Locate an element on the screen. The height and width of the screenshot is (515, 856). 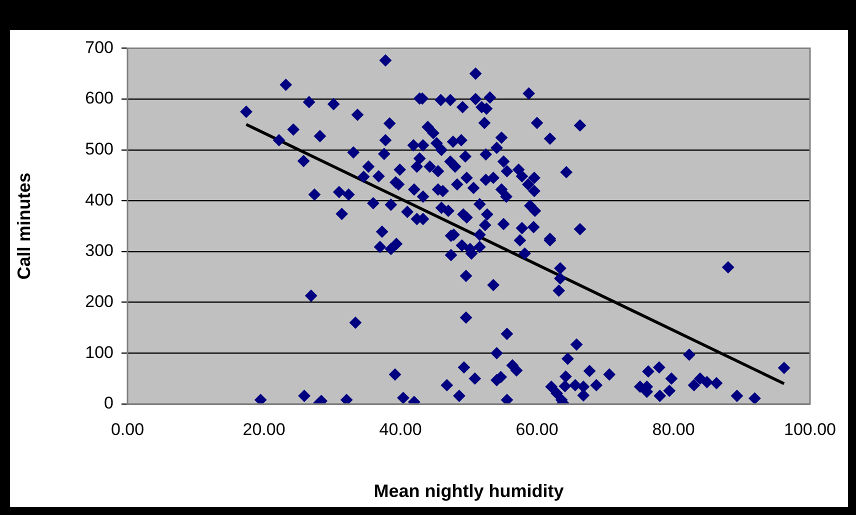
x-tick-label: 80.00 is located at coordinates (673, 429).